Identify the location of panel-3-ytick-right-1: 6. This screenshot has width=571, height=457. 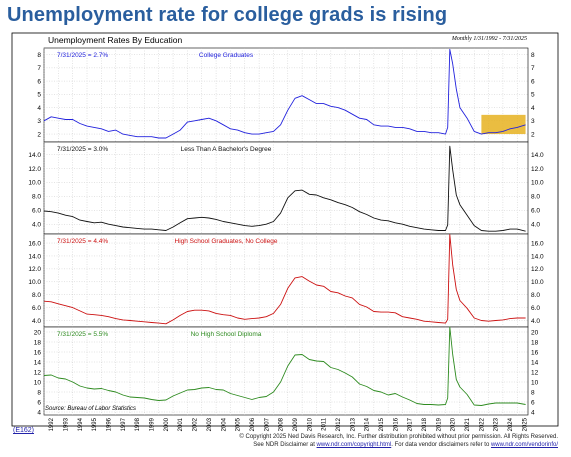
(533, 402).